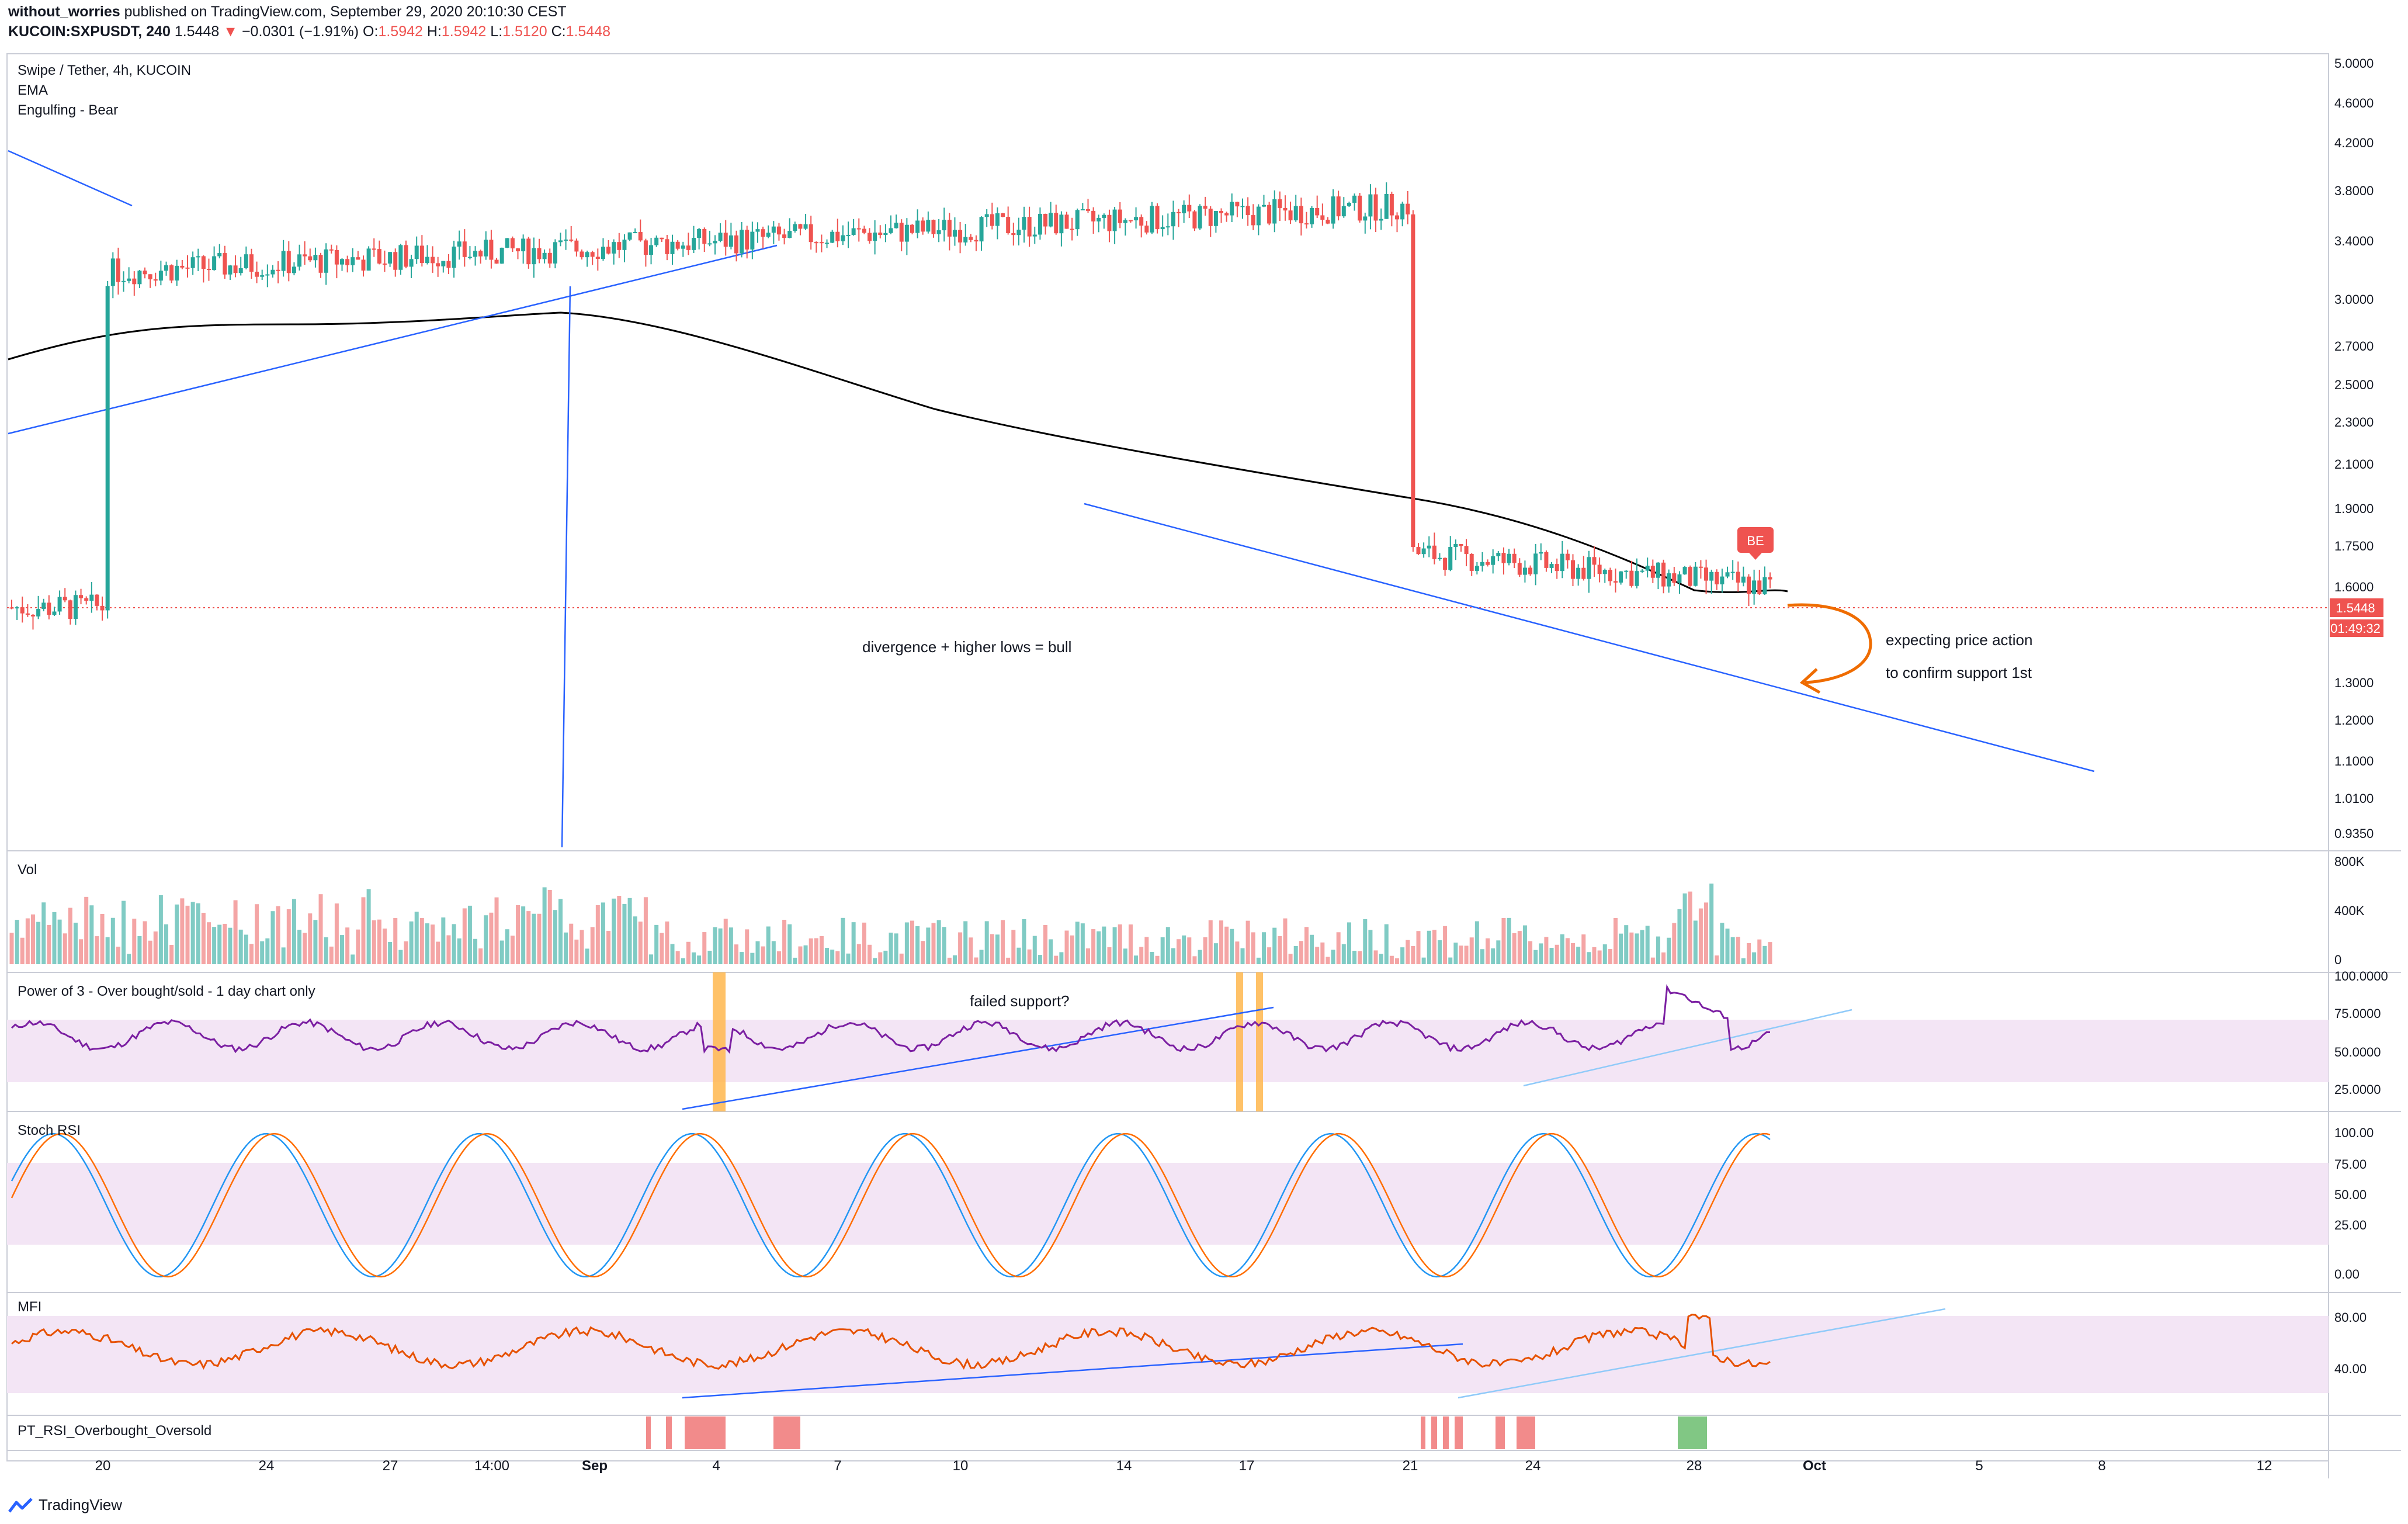 Image resolution: width=2408 pixels, height=1524 pixels. Describe the element at coordinates (2357, 1052) in the screenshot. I see `pow3-tick-2: 50.0000` at that location.